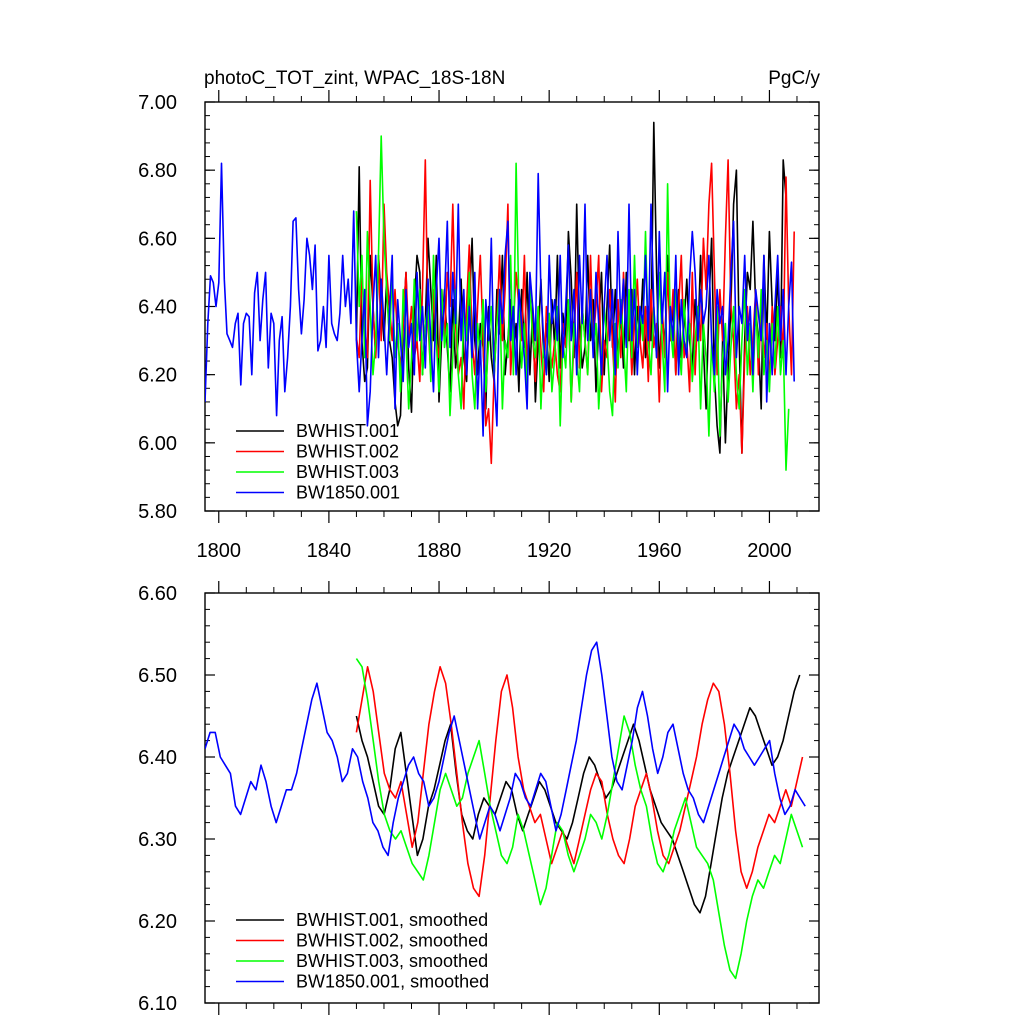 The image size is (1024, 1024). What do you see at coordinates (354, 78) in the screenshot?
I see `top-title: photoC_TOT_zint, WPAC_18S-18N` at bounding box center [354, 78].